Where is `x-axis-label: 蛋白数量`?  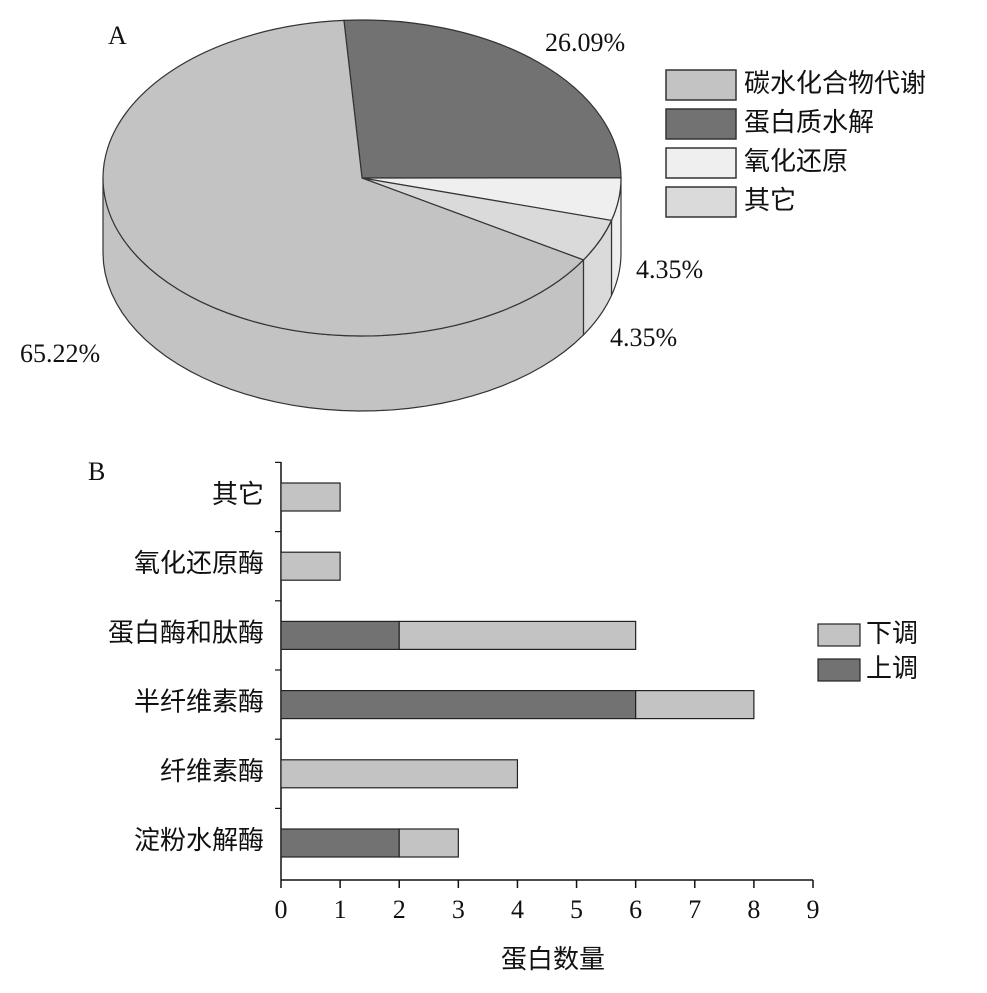 x-axis-label: 蛋白数量 is located at coordinates (553, 959).